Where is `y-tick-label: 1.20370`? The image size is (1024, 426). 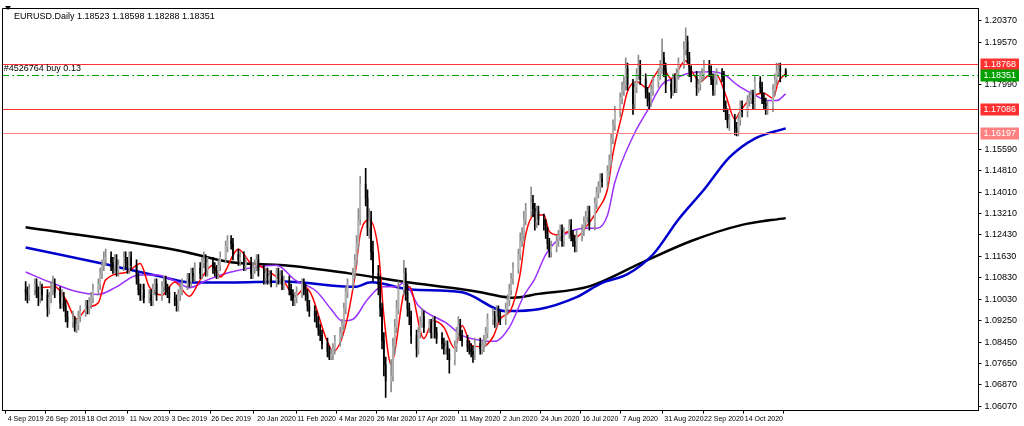
y-tick-label: 1.20370 is located at coordinates (1001, 20).